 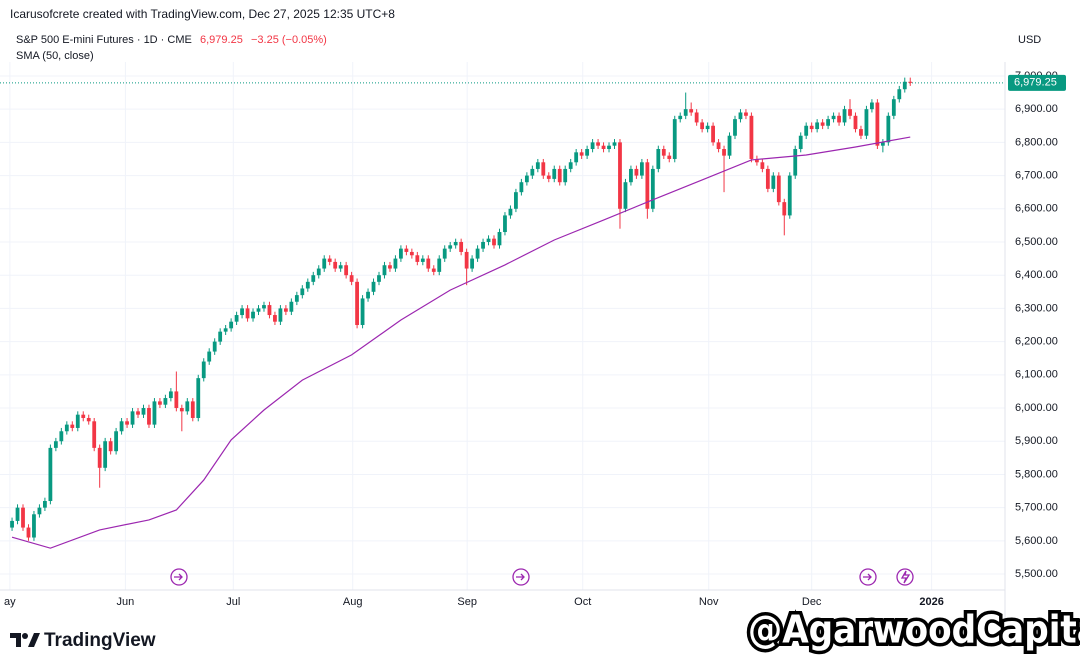 I want to click on x-tick-label: Jun, so click(x=126, y=602).